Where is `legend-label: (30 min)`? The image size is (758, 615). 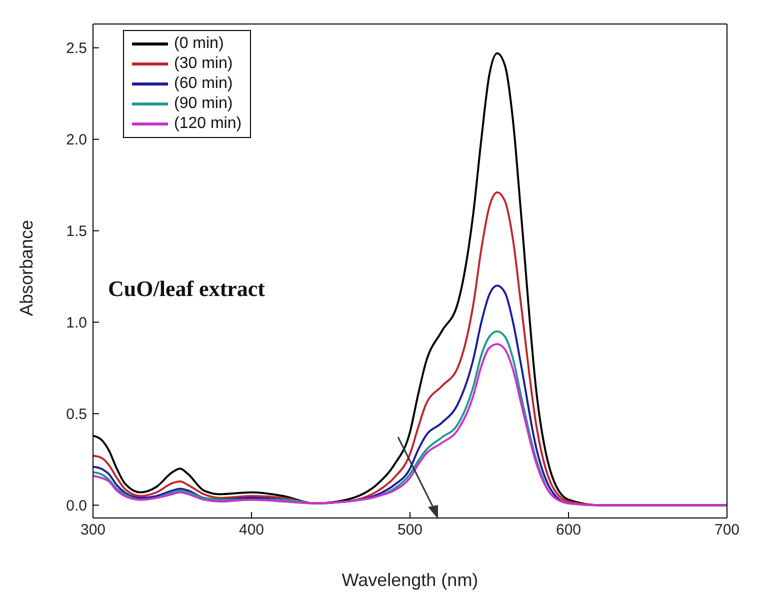 legend-label: (30 min) is located at coordinates (203, 64).